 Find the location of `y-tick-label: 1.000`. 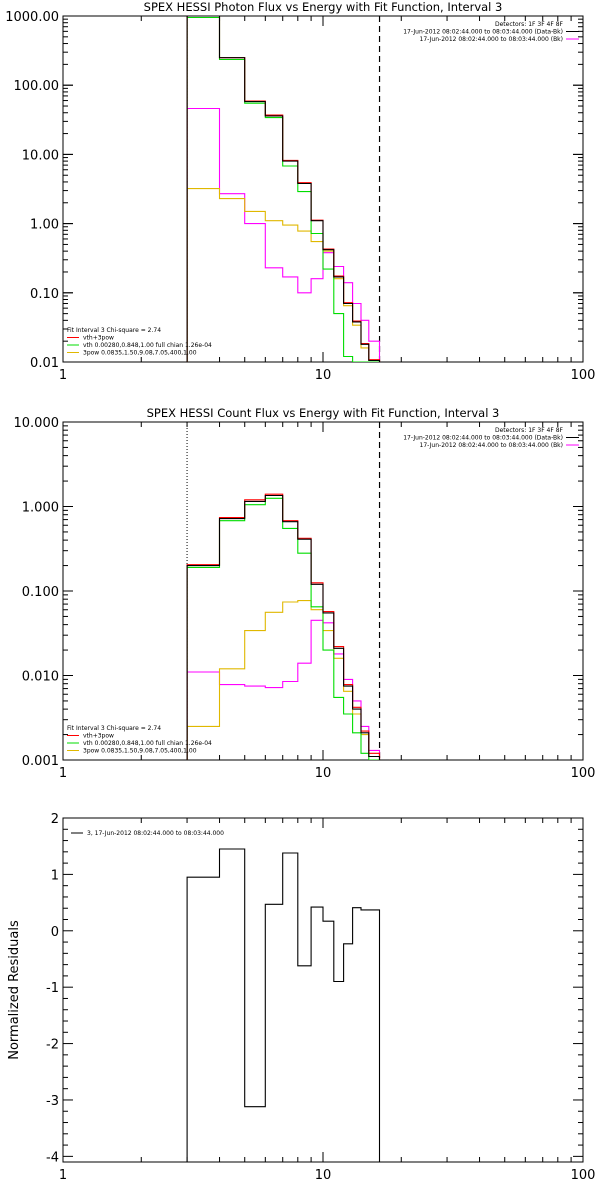

y-tick-label: 1.000 is located at coordinates (40, 508).